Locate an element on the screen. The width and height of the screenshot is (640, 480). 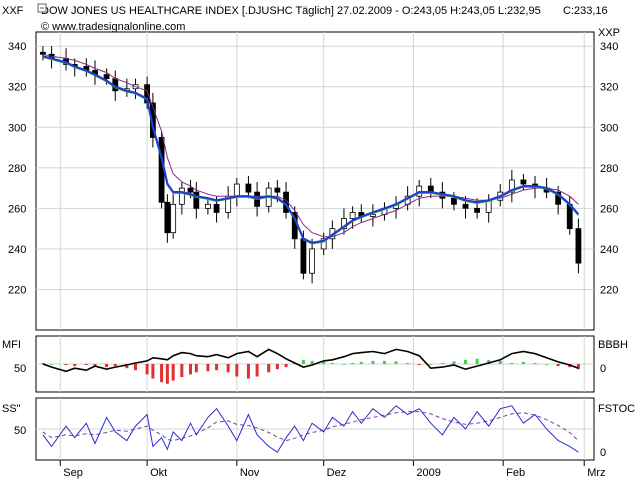
y-tick-label-right: 320 is located at coordinates (609, 88).